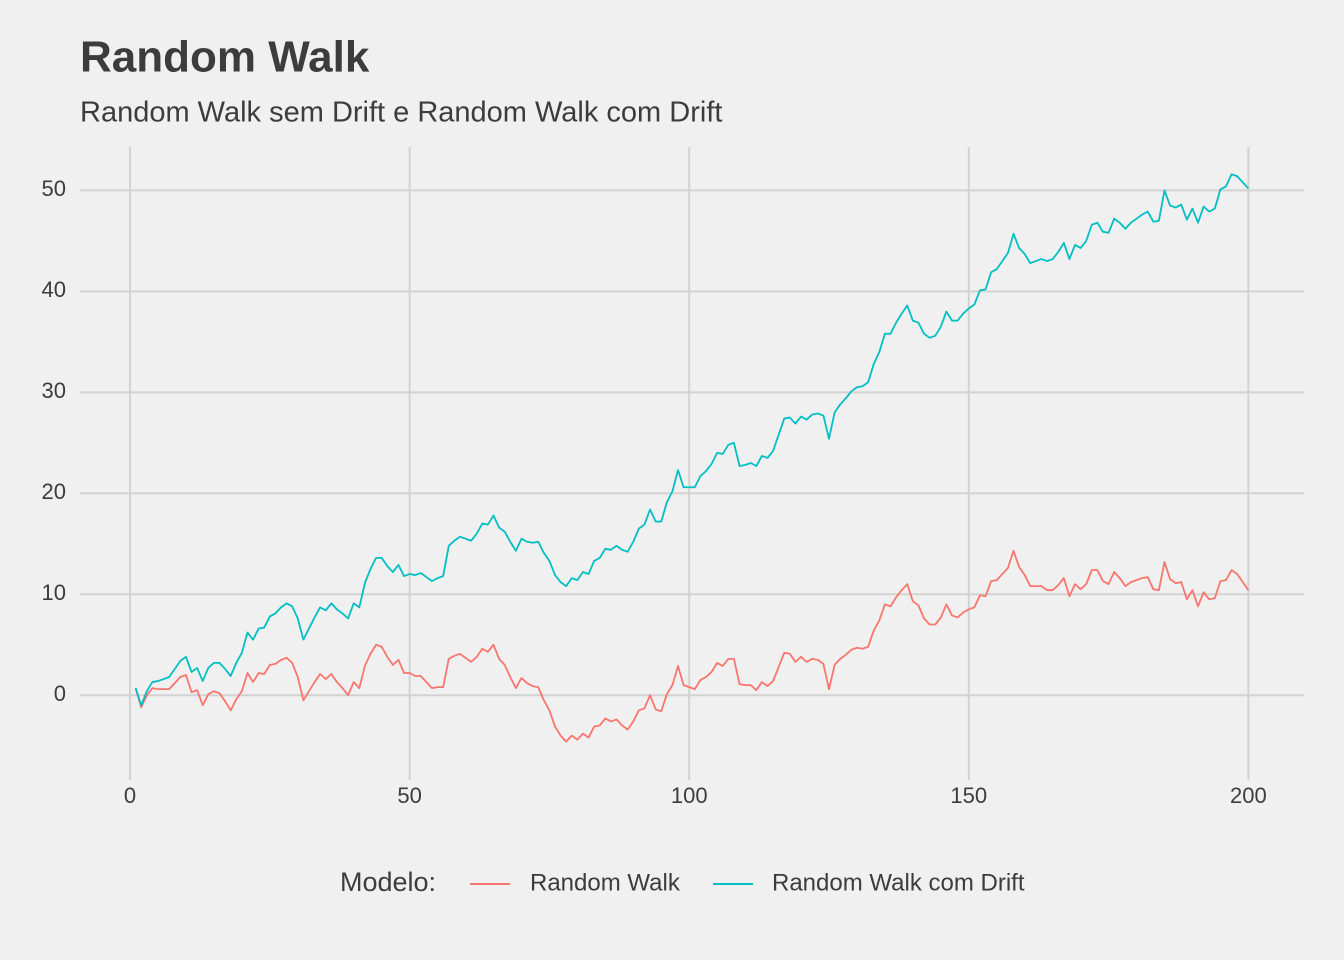  Describe the element at coordinates (968, 795) in the screenshot. I see `x-tick-label: 150` at that location.